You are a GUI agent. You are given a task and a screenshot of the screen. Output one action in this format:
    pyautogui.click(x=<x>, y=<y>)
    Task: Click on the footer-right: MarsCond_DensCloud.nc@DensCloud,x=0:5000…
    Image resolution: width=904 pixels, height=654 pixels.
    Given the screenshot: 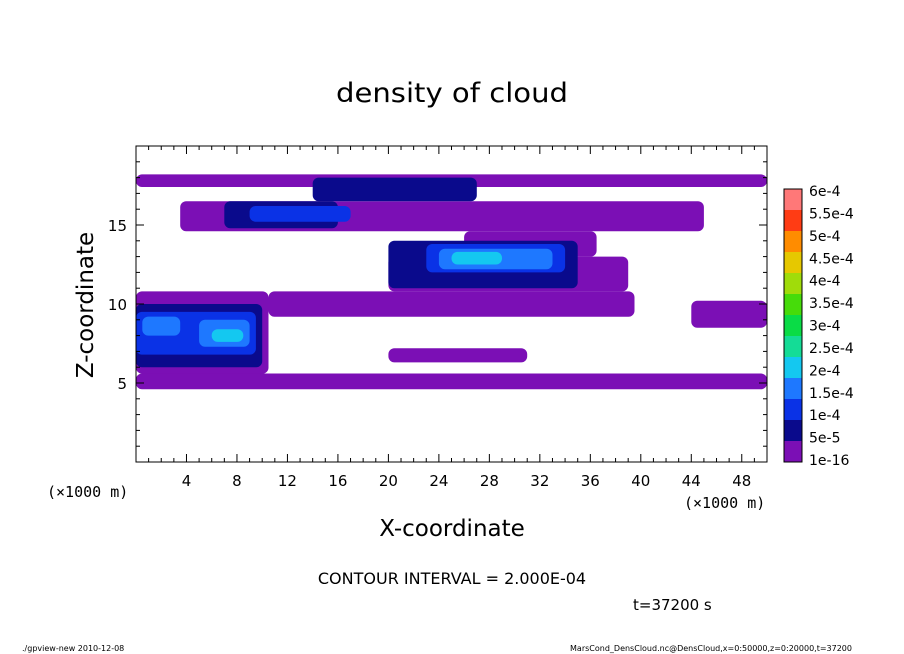 What is the action you would take?
    pyautogui.click(x=711, y=648)
    